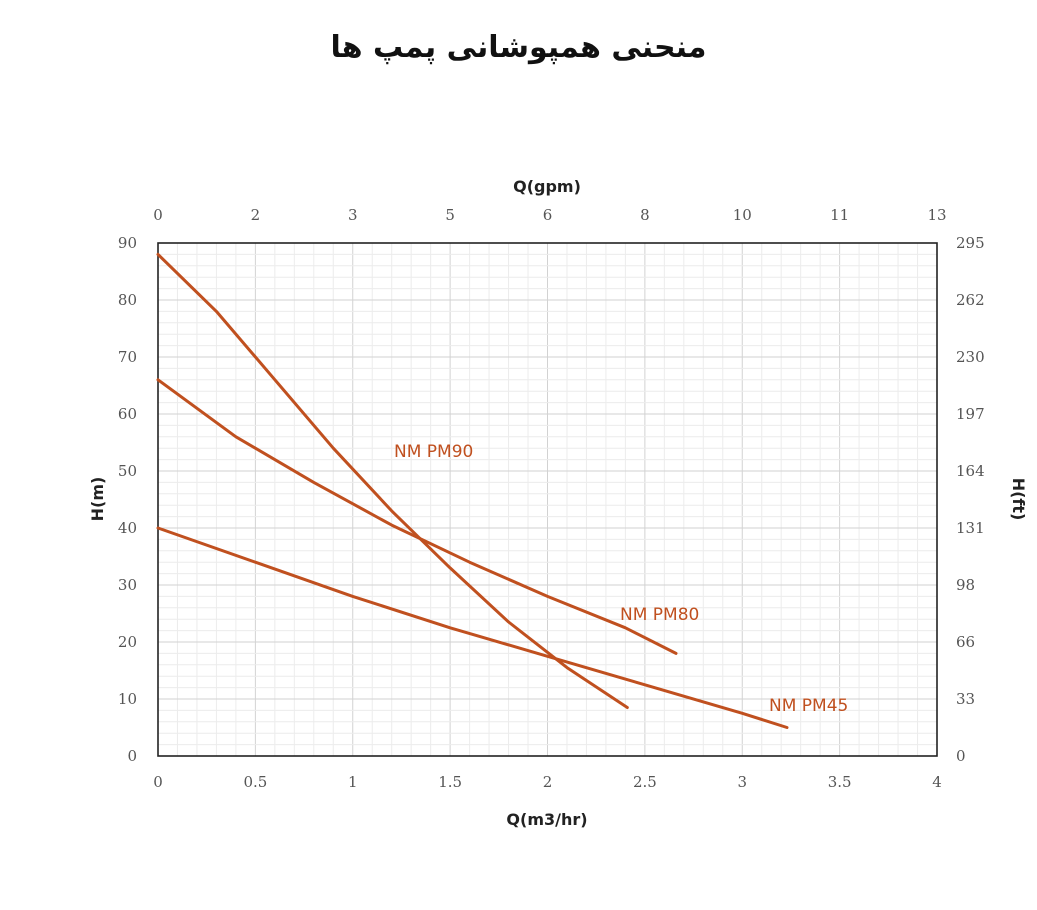 Image resolution: width=1037 pixels, height=910 pixels. I want to click on y-tick-label-right: 98, so click(965, 585).